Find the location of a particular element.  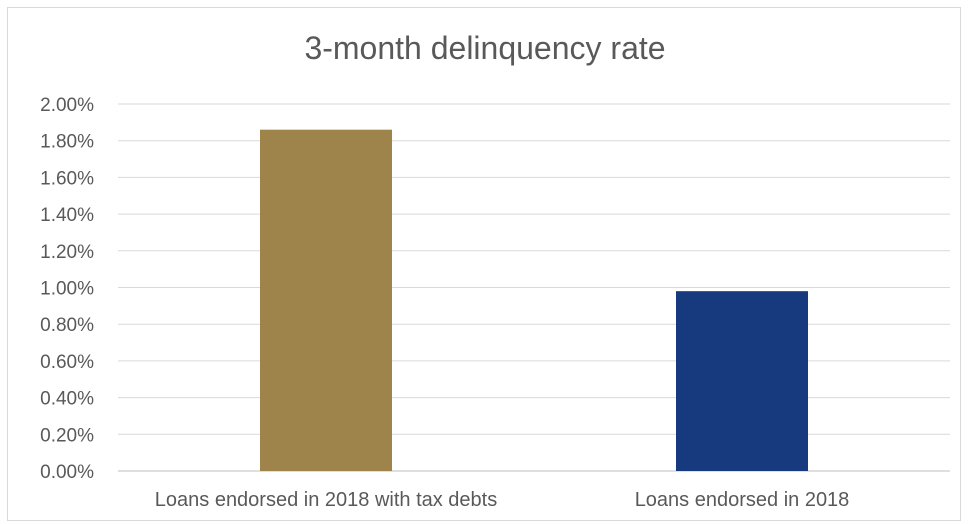

y-tick-label: 0.60% is located at coordinates (67, 362).